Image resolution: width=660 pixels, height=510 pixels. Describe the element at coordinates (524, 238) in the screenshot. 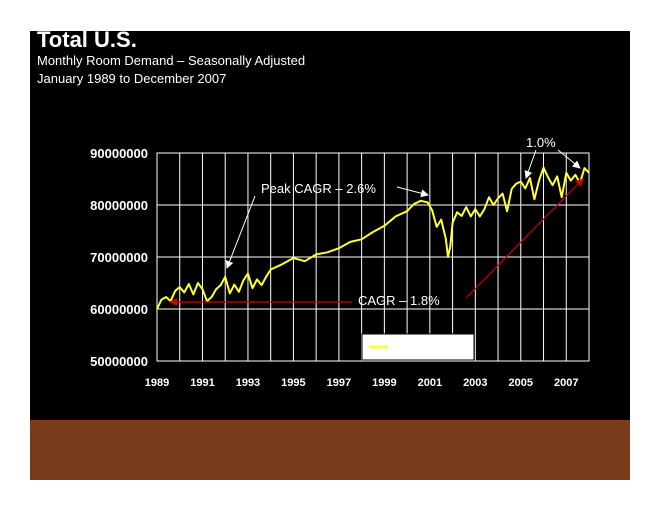

I see `arrow-cagr-right` at that location.